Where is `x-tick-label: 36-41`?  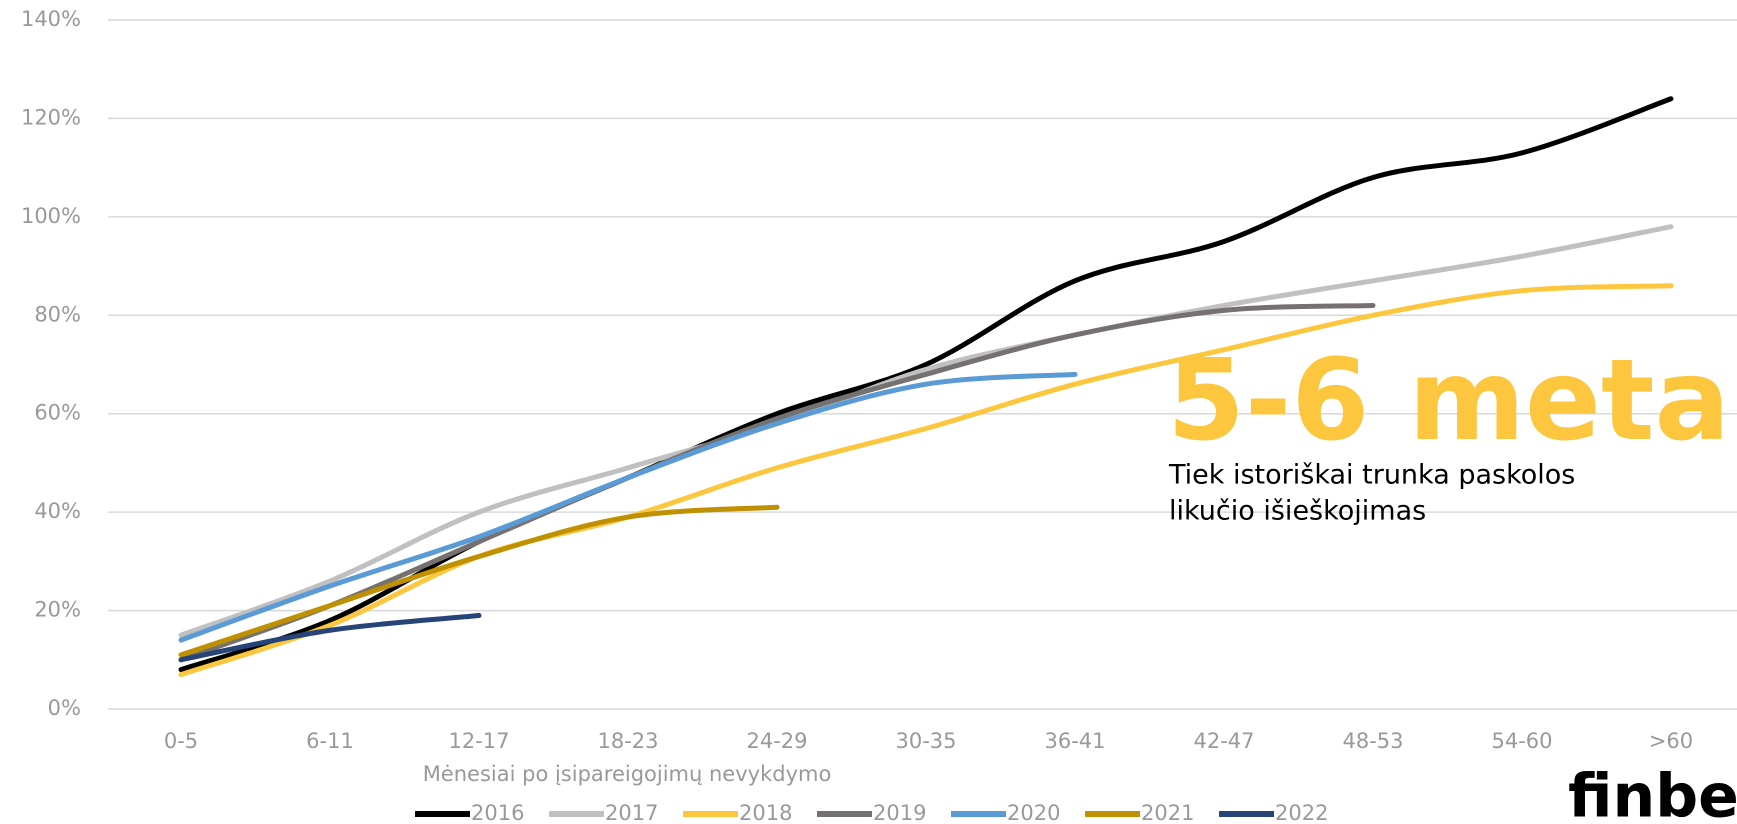
x-tick-label: 36-41 is located at coordinates (1074, 741).